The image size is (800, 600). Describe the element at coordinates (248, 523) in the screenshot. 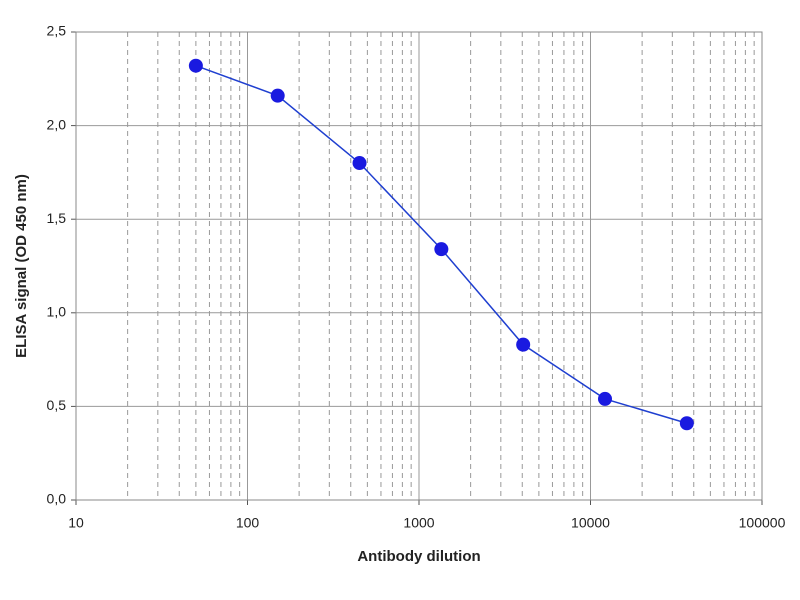

I see `x-tick-label: 100` at that location.